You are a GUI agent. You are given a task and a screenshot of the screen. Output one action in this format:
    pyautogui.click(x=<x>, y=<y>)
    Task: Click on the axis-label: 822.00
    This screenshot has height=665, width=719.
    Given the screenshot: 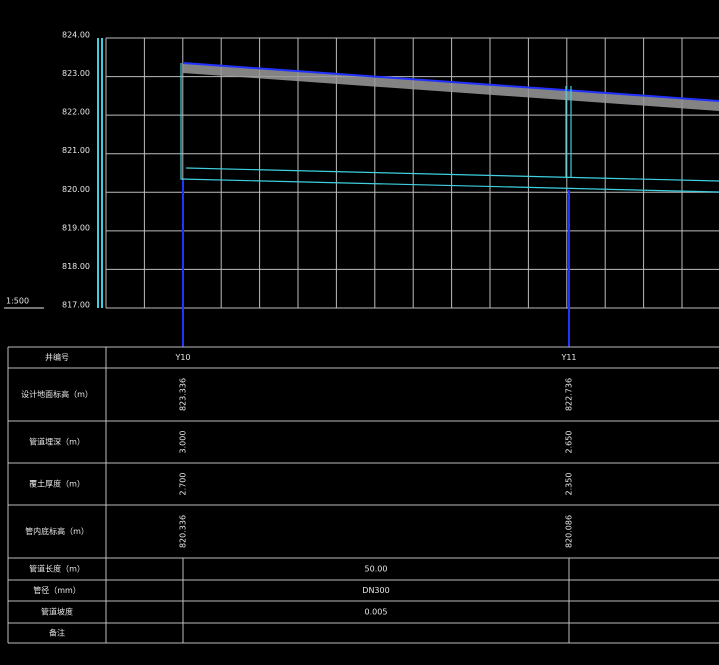 What is the action you would take?
    pyautogui.click(x=76, y=112)
    